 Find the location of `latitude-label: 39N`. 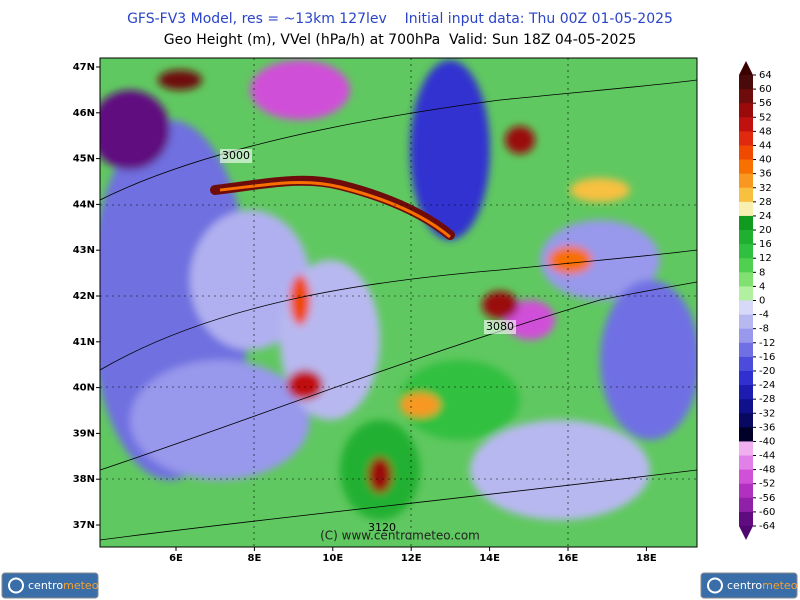

latitude-label: 39N is located at coordinates (84, 433).